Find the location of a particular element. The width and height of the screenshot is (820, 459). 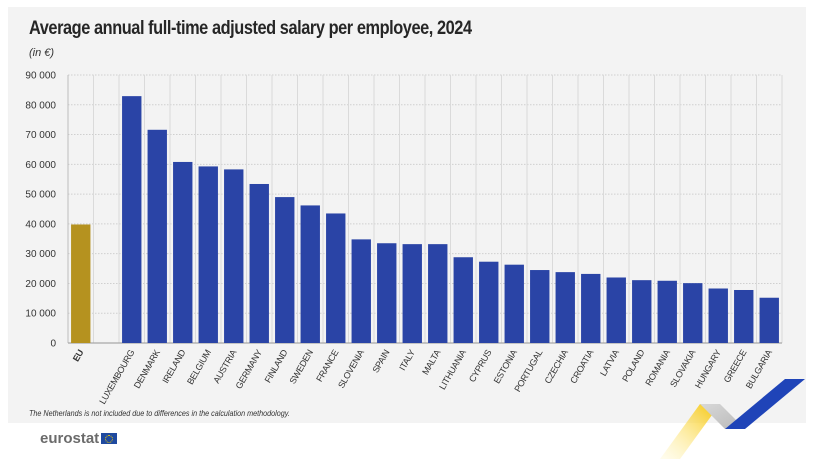

x-tick-label: MALTA is located at coordinates (431, 362).